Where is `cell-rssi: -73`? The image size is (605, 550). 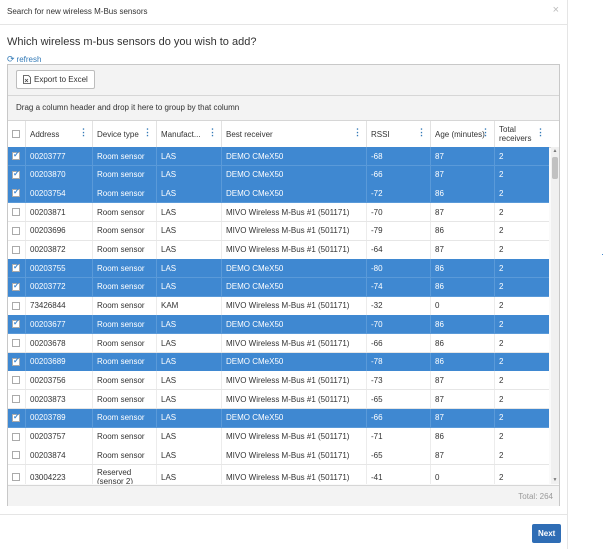 cell-rssi: -73 is located at coordinates (398, 380).